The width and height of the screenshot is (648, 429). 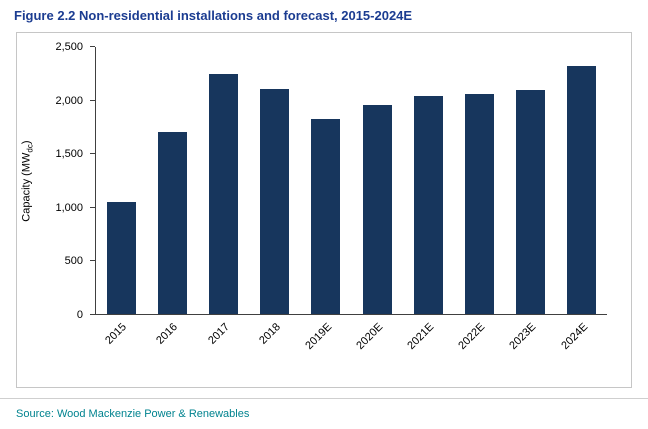 What do you see at coordinates (370, 336) in the screenshot?
I see `x-tick-label: 2020E` at bounding box center [370, 336].